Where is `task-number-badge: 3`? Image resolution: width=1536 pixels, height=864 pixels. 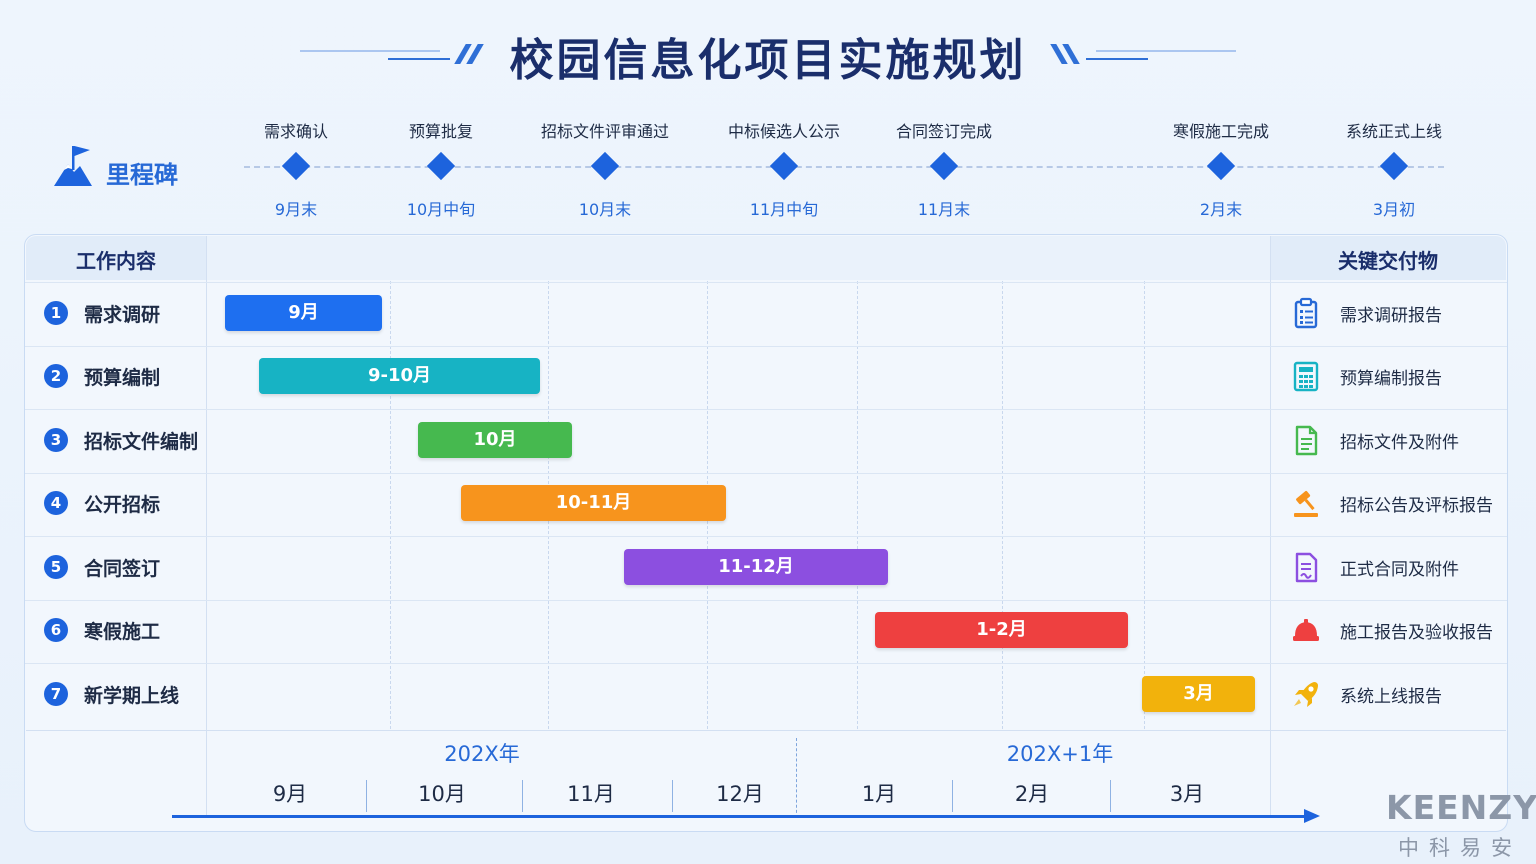
task-number-badge: 3 is located at coordinates (56, 439).